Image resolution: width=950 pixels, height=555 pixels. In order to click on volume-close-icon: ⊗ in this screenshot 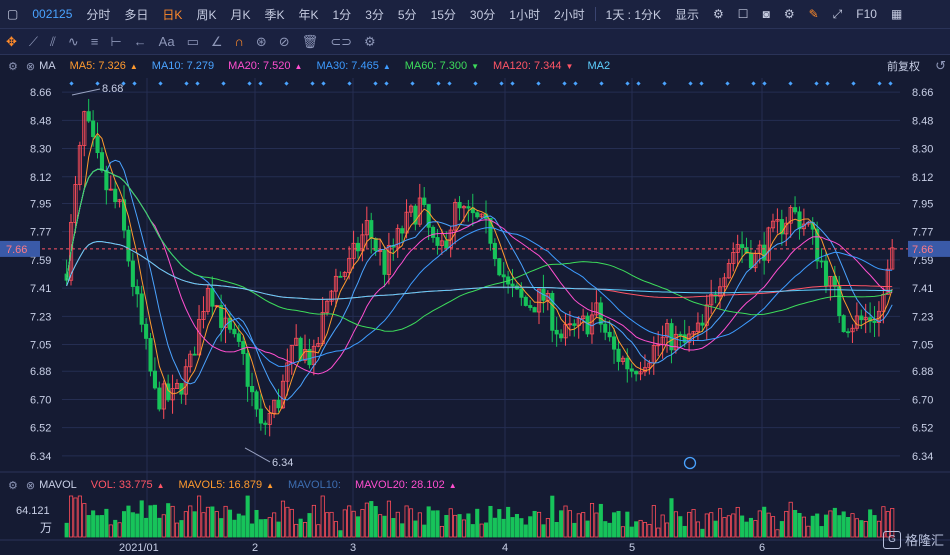, I will do `click(30, 485)`.